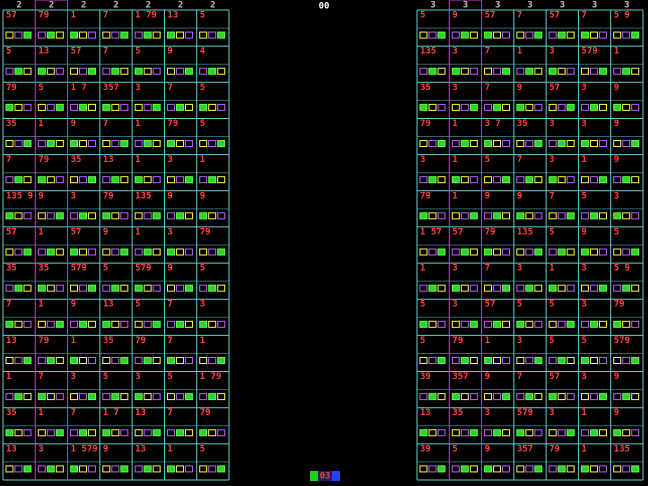 Image resolution: width=648 pixels, height=486 pixels. What do you see at coordinates (594, 6) in the screenshot?
I see `column-header: 3` at bounding box center [594, 6].